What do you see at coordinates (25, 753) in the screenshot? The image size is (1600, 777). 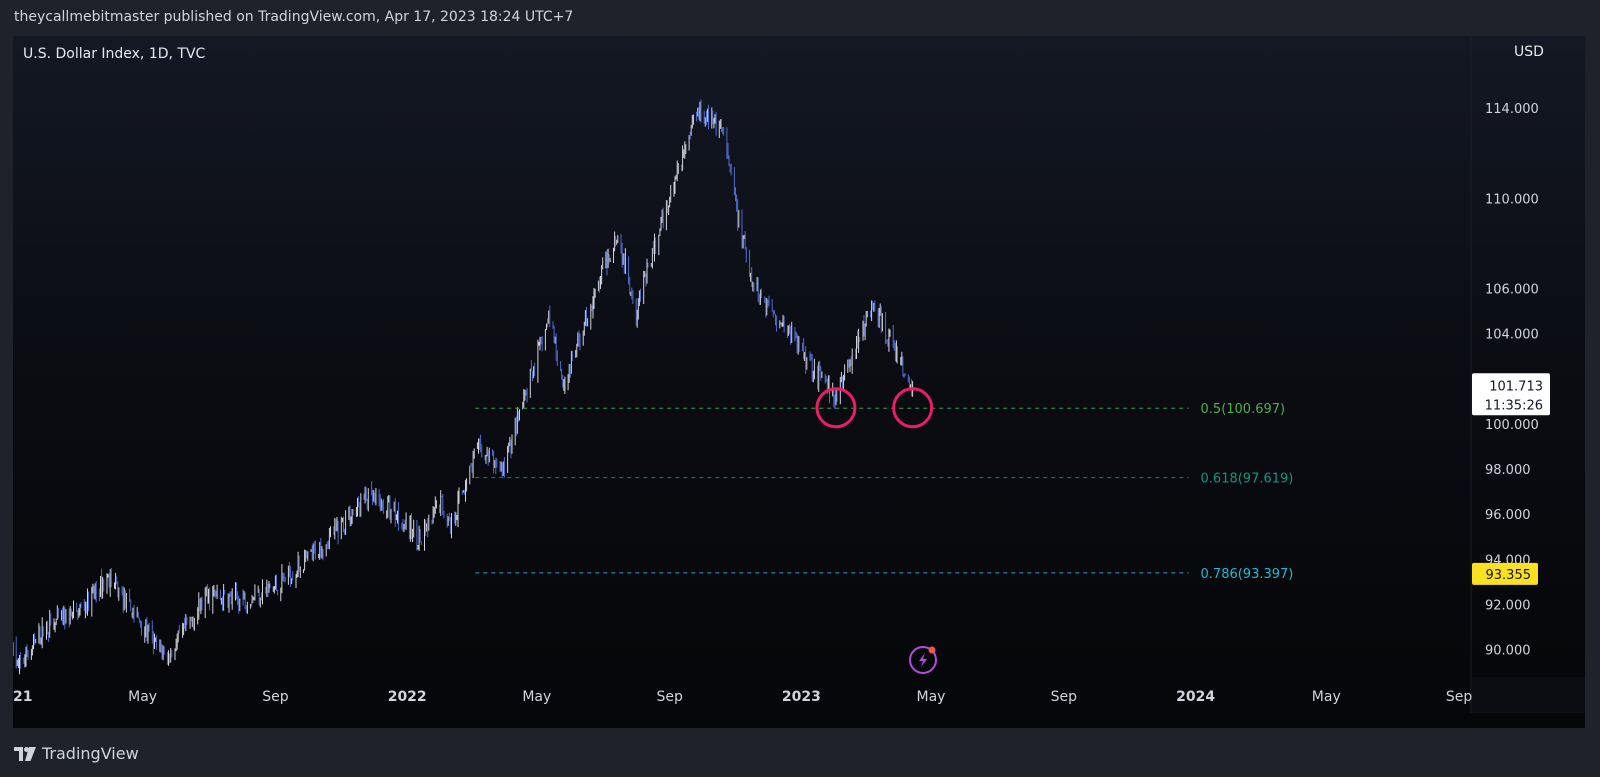 I see `tradingview-logo-icon` at bounding box center [25, 753].